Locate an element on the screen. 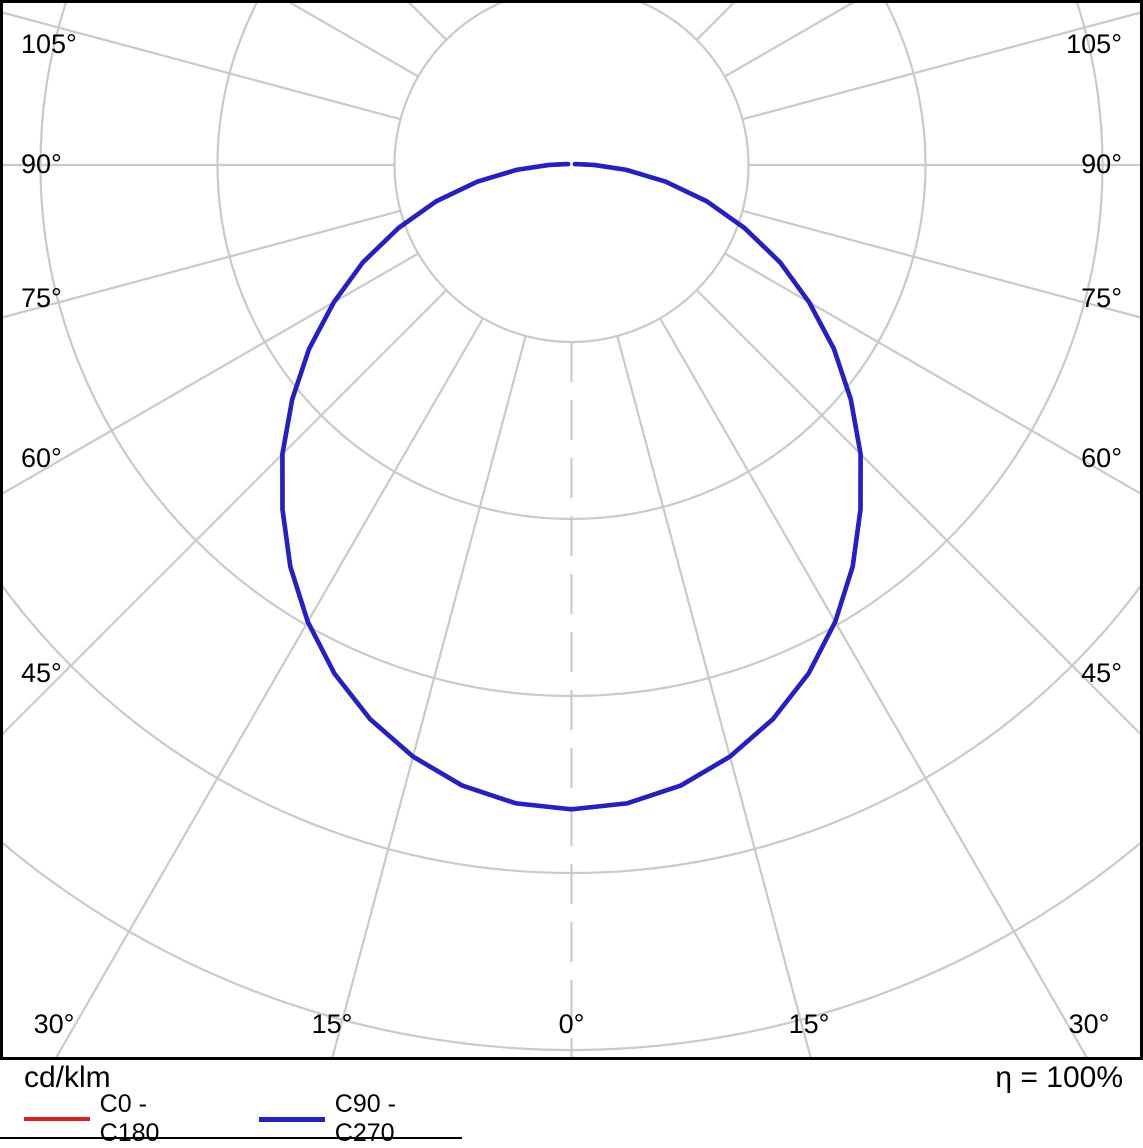 Image resolution: width=1143 pixels, height=1148 pixels. angle-label-right-3: 60° is located at coordinates (1101, 458).